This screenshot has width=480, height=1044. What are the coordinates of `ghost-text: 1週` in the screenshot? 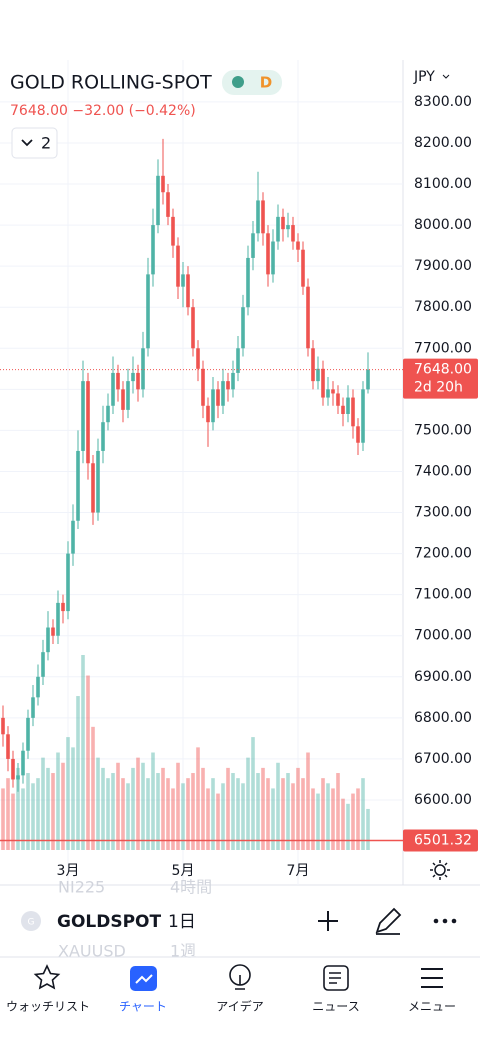 It's located at (183, 951).